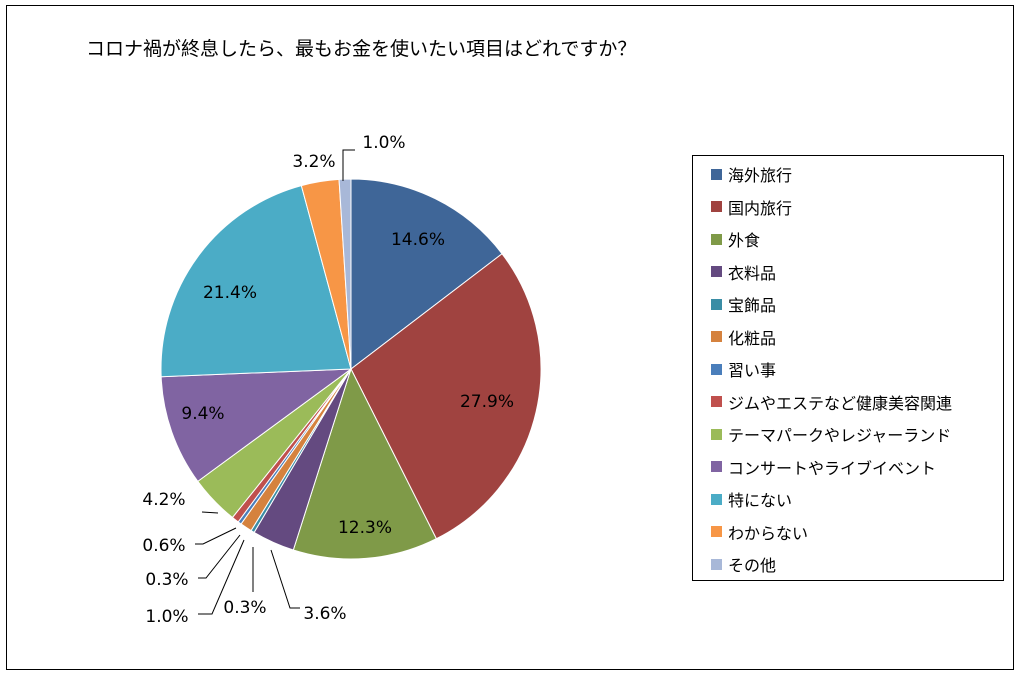  I want to click on legend-item: その他, so click(743, 564).